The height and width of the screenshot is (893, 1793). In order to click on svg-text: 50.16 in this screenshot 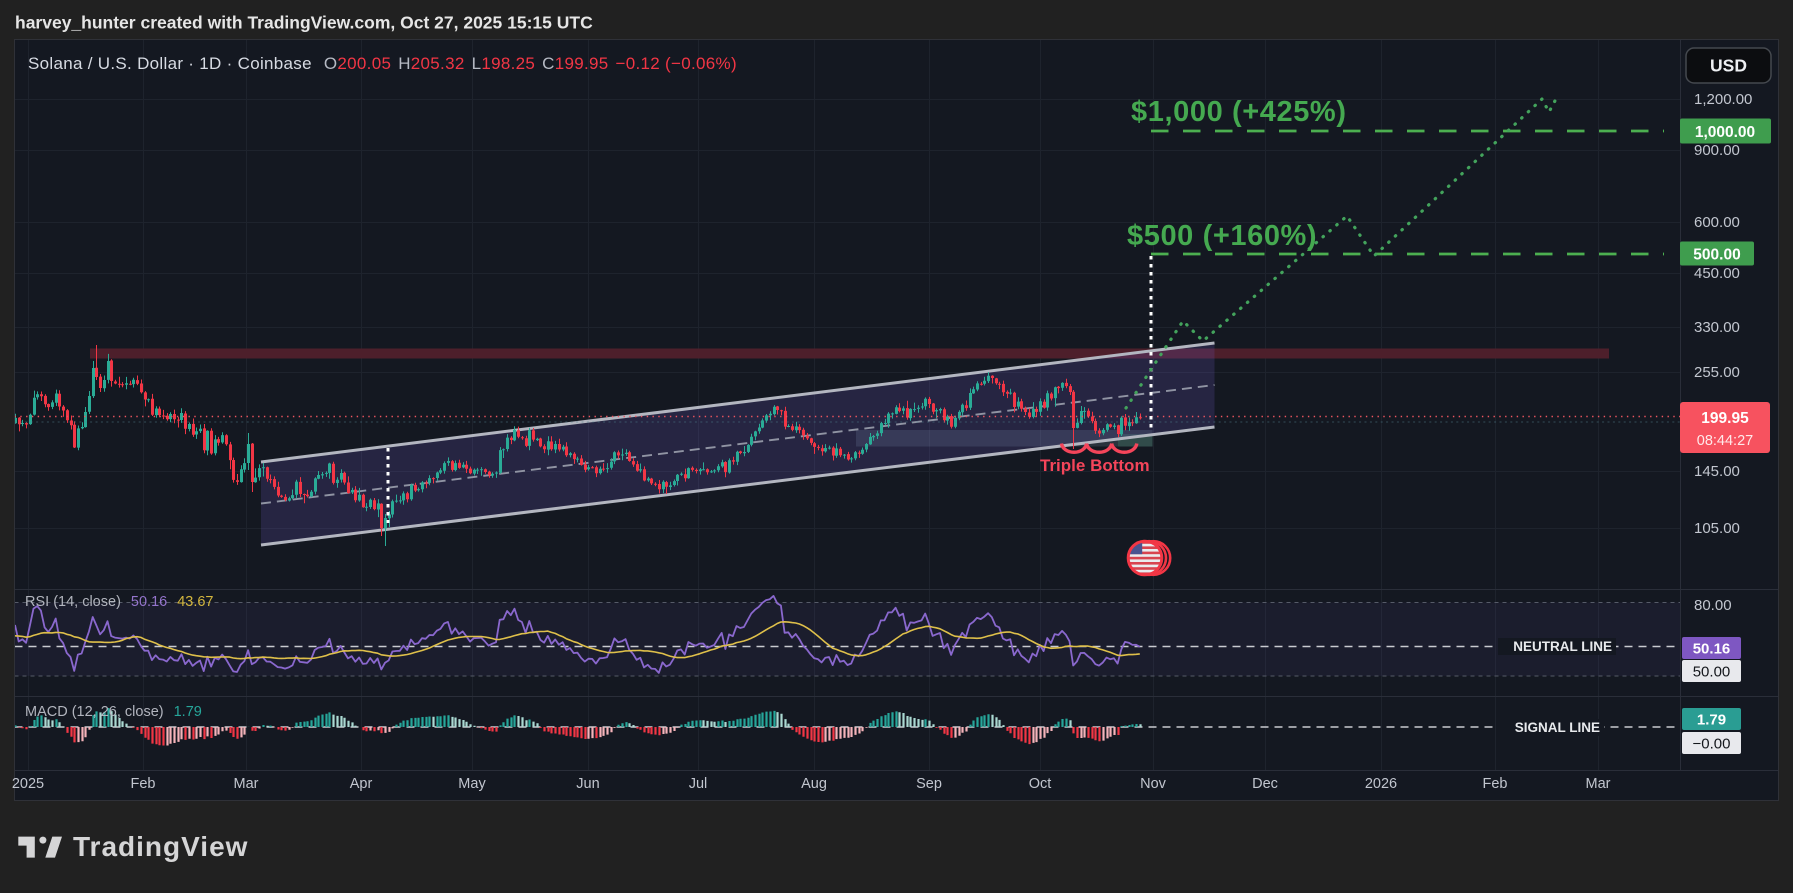, I will do `click(1712, 649)`.